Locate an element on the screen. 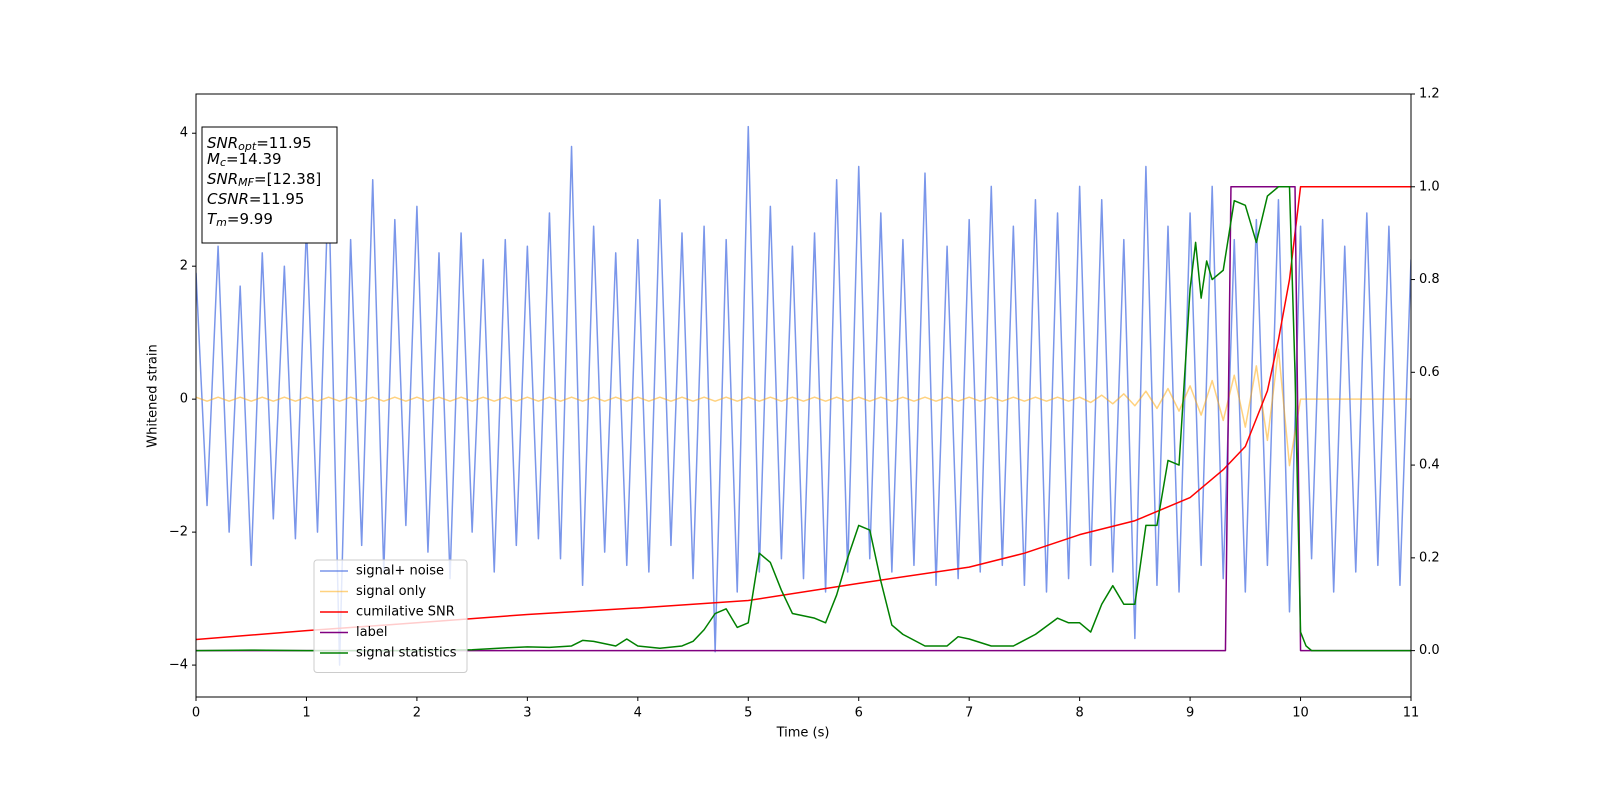 This screenshot has height=800, width=1600. x-tick-label: 8 is located at coordinates (1079, 713).